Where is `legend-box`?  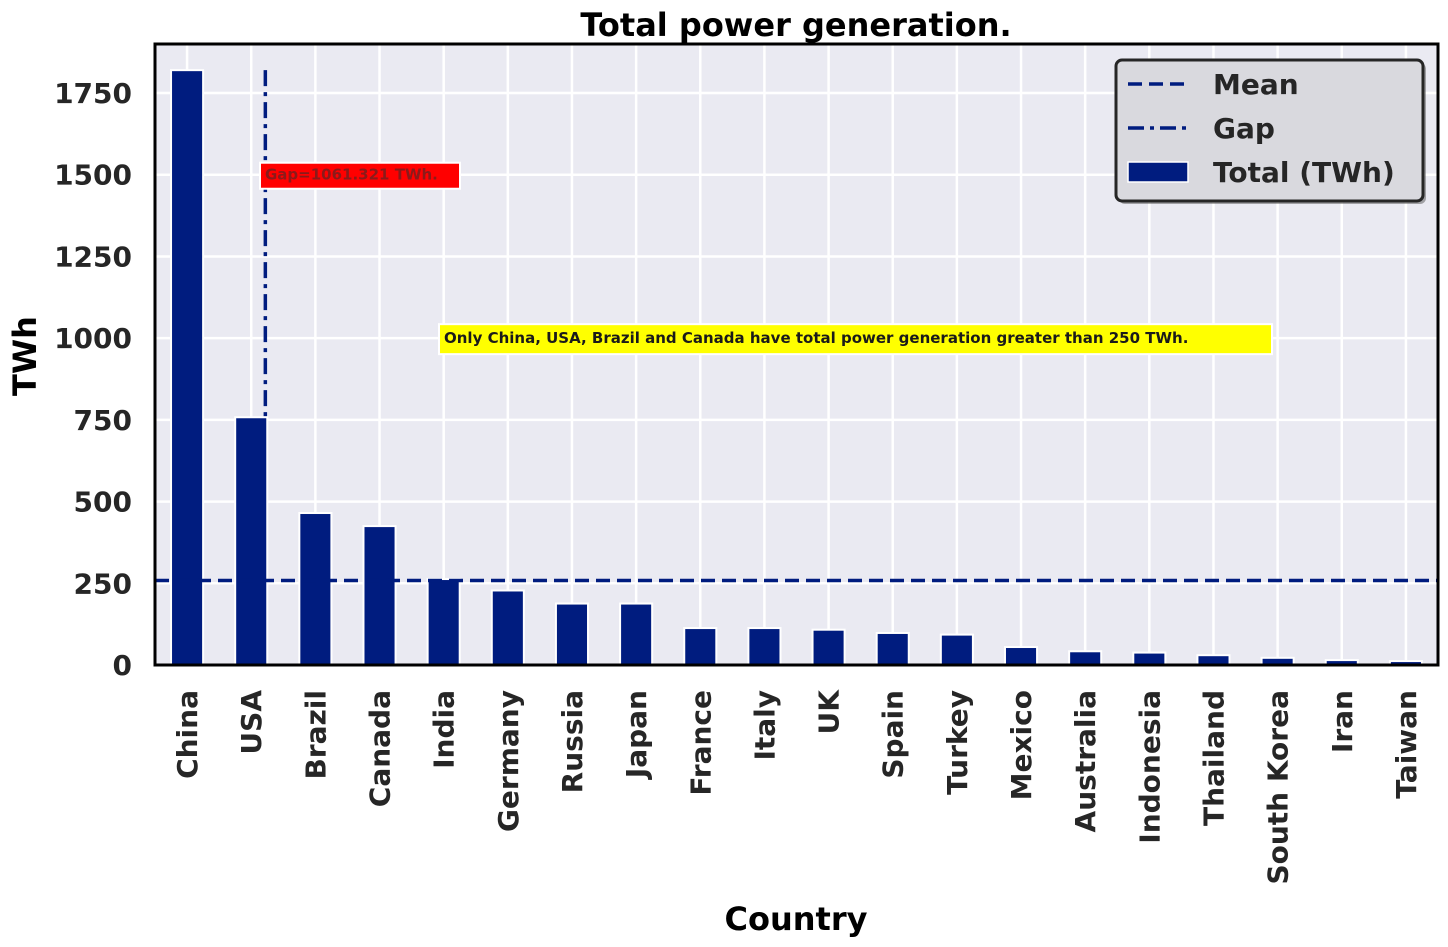
legend-box is located at coordinates (1269, 130).